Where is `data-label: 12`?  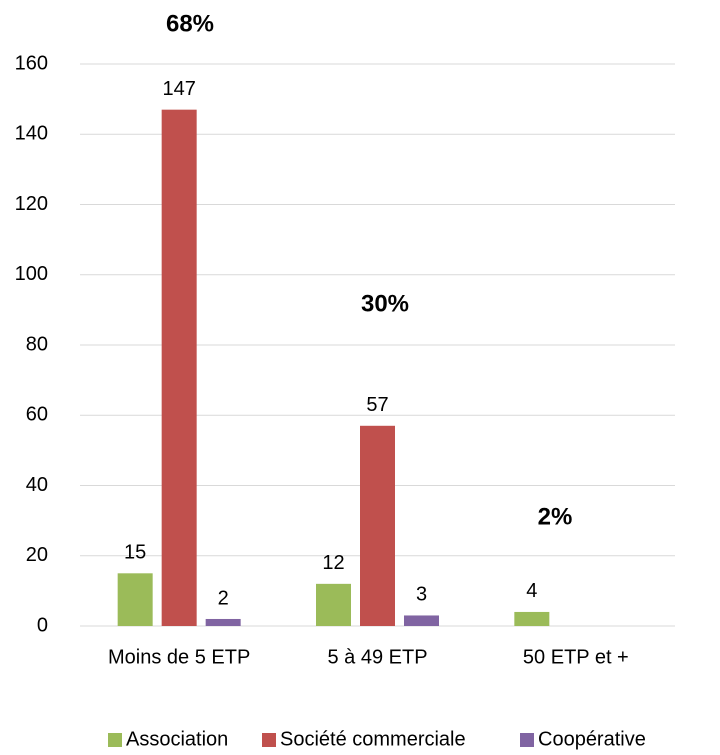
data-label: 12 is located at coordinates (333, 563).